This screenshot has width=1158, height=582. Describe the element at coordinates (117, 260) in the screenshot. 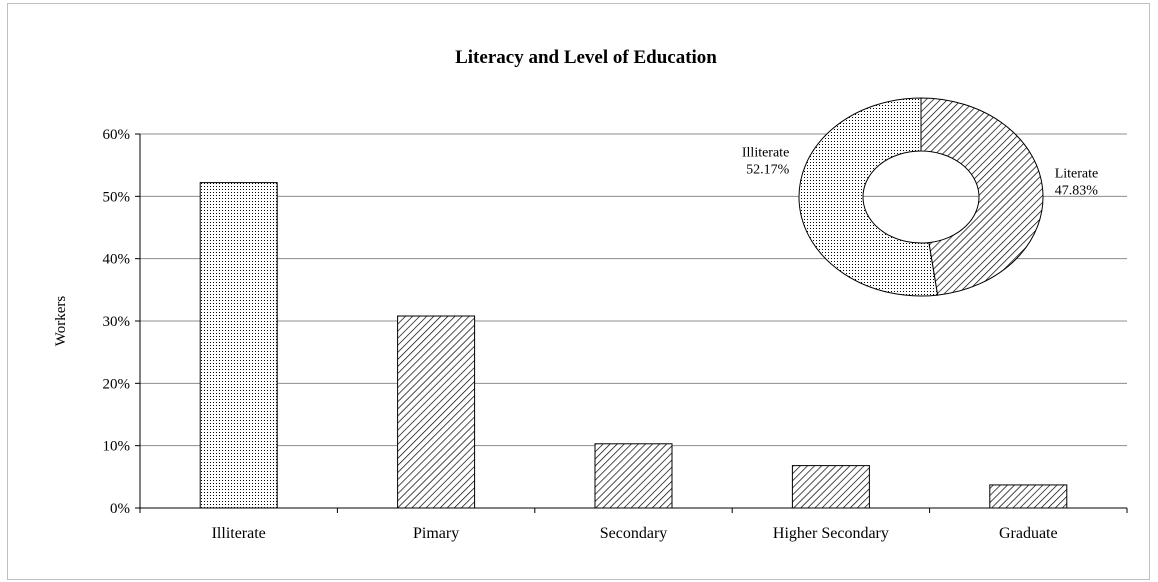

I see `y-tick-label: 40%` at that location.